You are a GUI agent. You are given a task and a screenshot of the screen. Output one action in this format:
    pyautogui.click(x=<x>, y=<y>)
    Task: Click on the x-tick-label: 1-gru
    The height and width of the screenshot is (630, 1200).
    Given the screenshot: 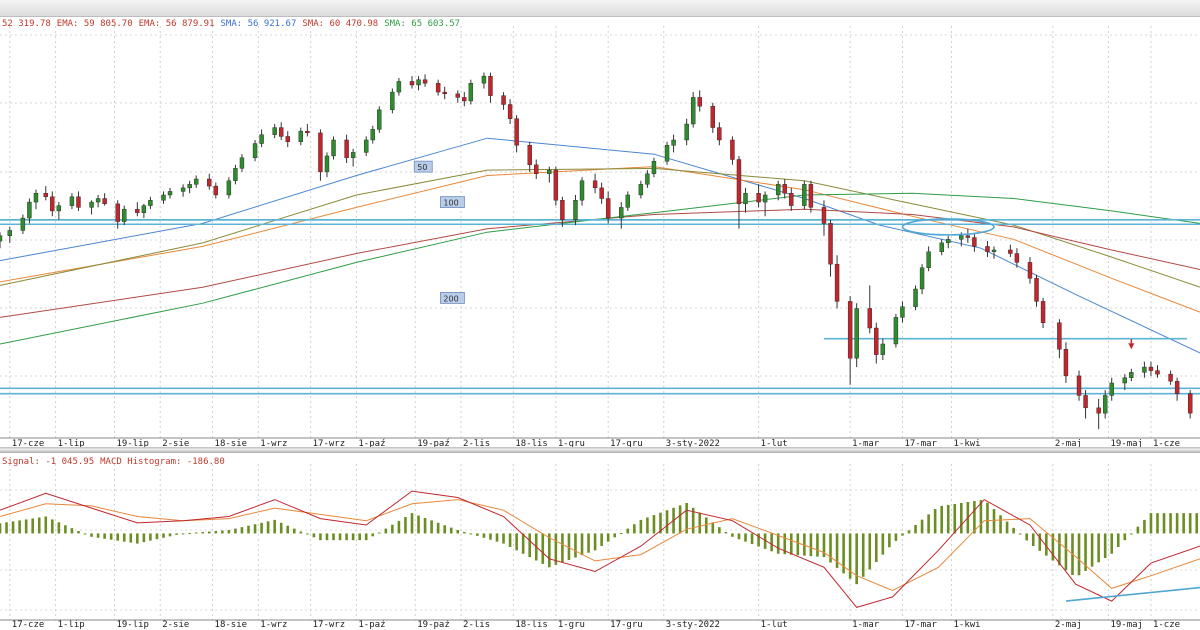 What is the action you would take?
    pyautogui.click(x=571, y=625)
    